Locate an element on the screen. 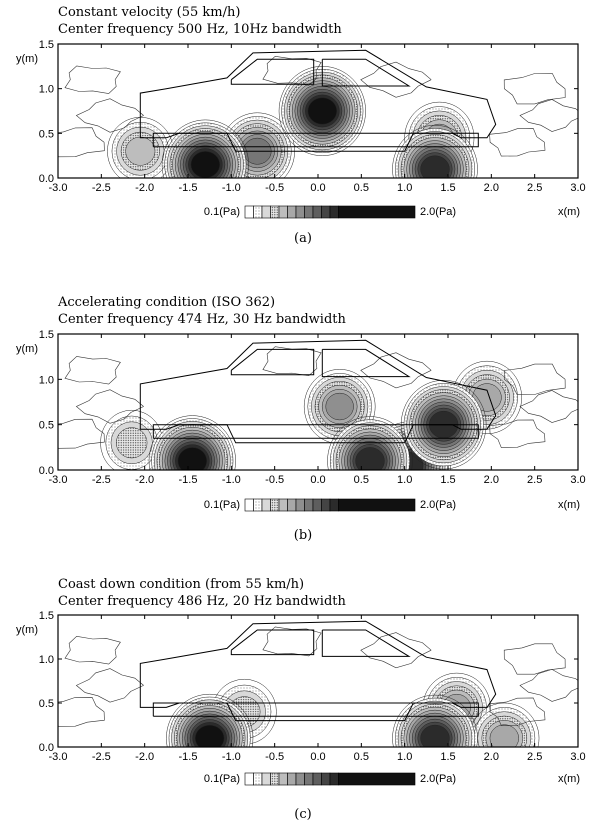 The width and height of the screenshot is (606, 833). x-tick-label: 0.0 is located at coordinates (317, 188).